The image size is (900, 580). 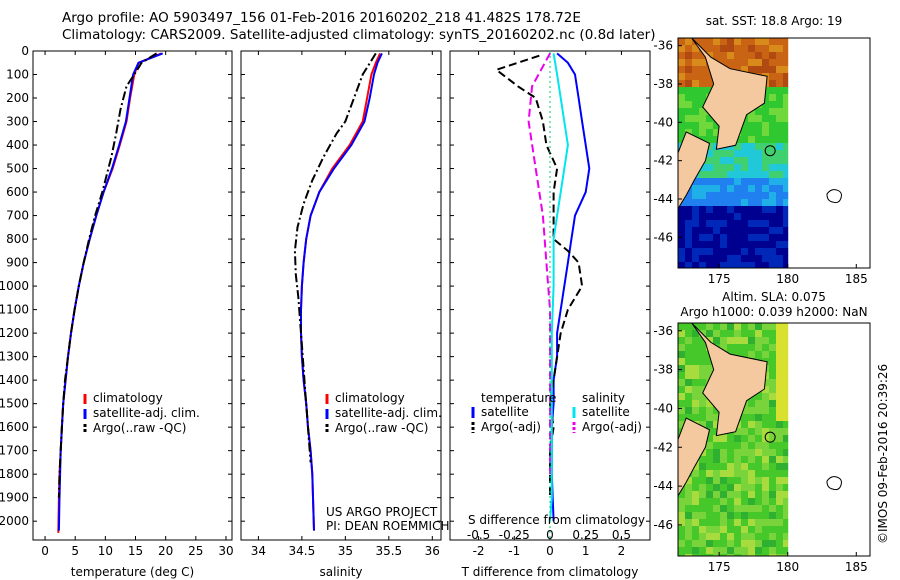 What do you see at coordinates (774, 153) in the screenshot?
I see `map-frame` at bounding box center [774, 153].